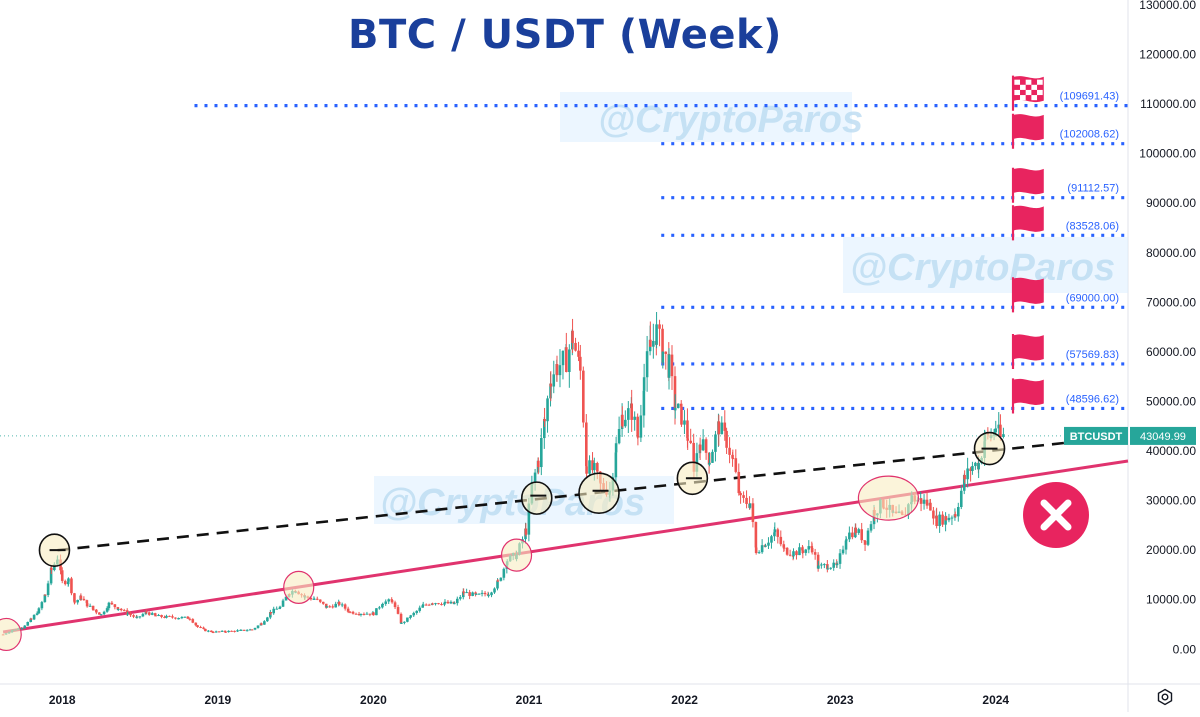 Image resolution: width=1200 pixels, height=717 pixels. What do you see at coordinates (1163, 435) in the screenshot?
I see `last-price-tag-bg` at bounding box center [1163, 435].